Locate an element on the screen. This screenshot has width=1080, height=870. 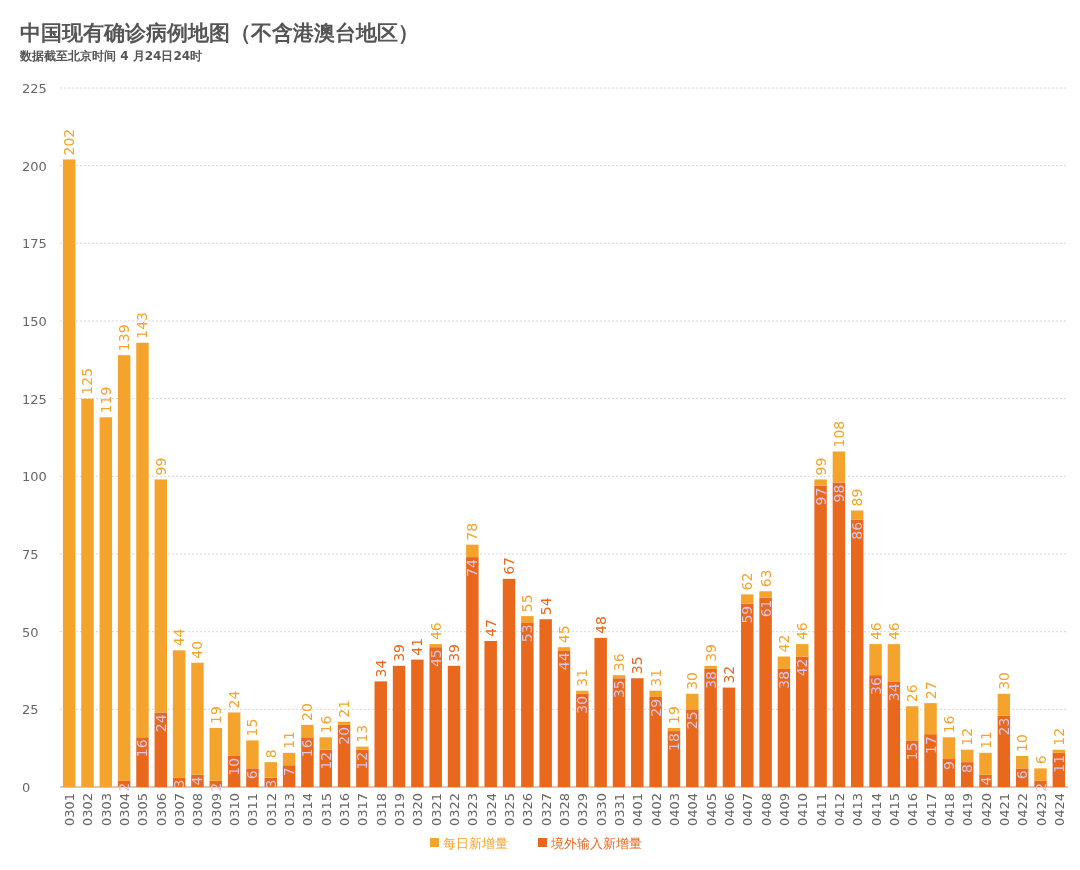
x-tick-label: 0420 is located at coordinates (986, 810).